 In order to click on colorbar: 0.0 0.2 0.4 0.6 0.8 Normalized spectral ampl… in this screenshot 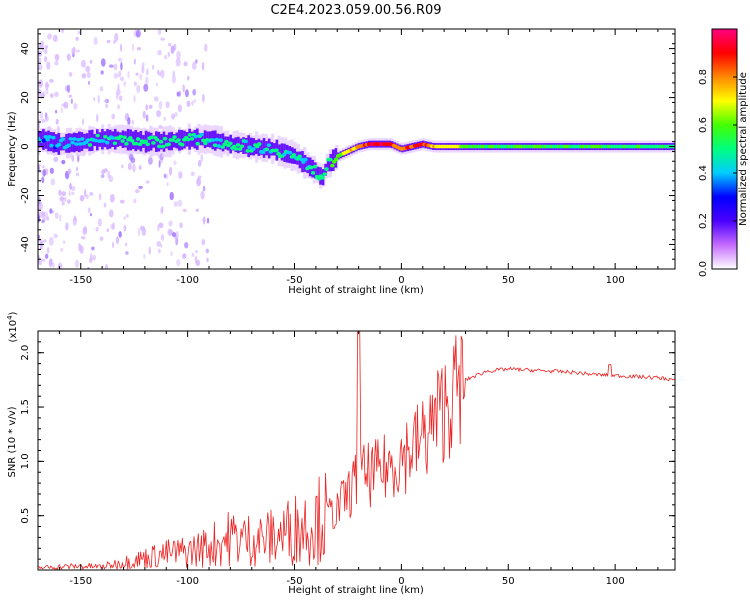, I will do `click(723, 152)`.